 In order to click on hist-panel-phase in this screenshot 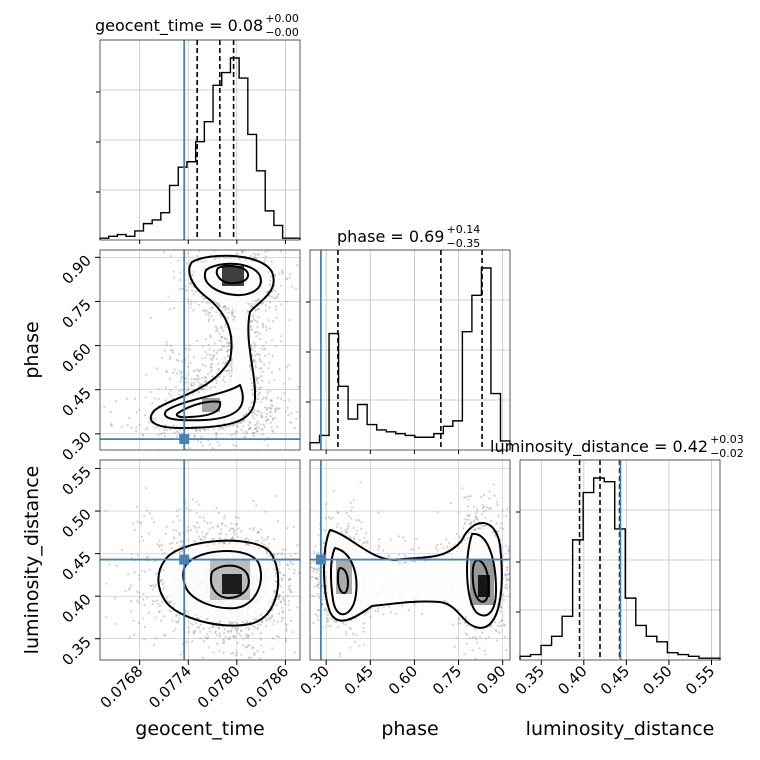, I will do `click(408, 349)`.